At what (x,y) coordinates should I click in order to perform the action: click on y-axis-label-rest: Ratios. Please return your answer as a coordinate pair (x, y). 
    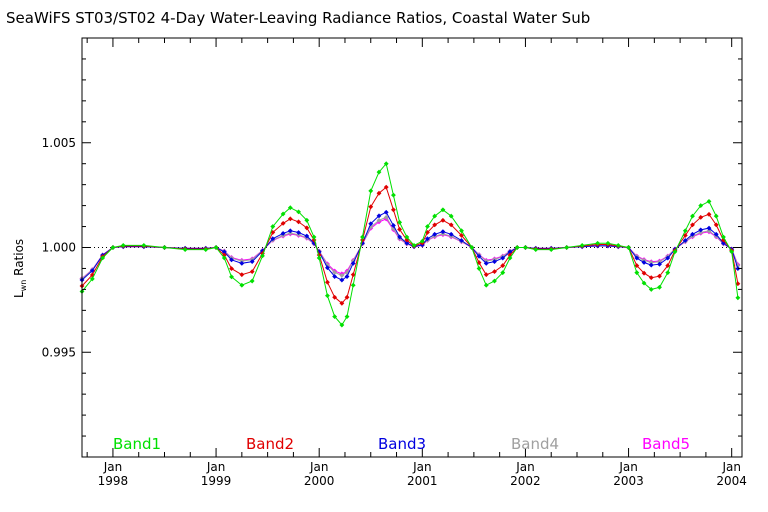
    Looking at the image, I should click on (19, 259).